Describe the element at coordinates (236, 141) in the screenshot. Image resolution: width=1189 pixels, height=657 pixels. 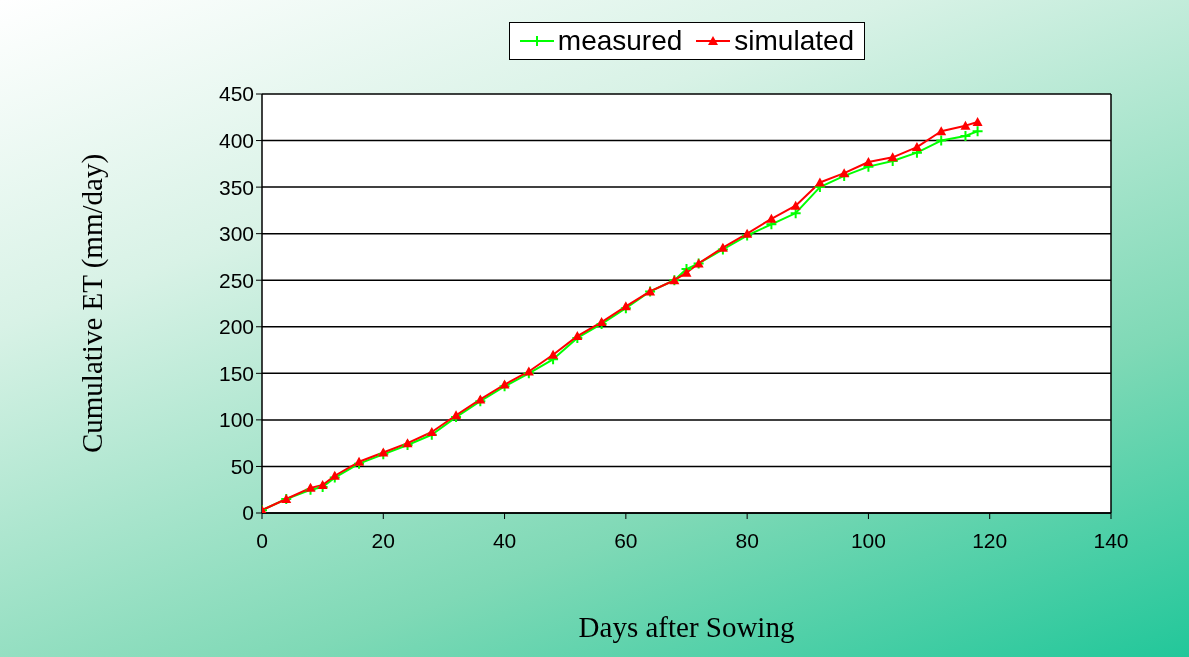
I see `y-tick-label: 400` at that location.